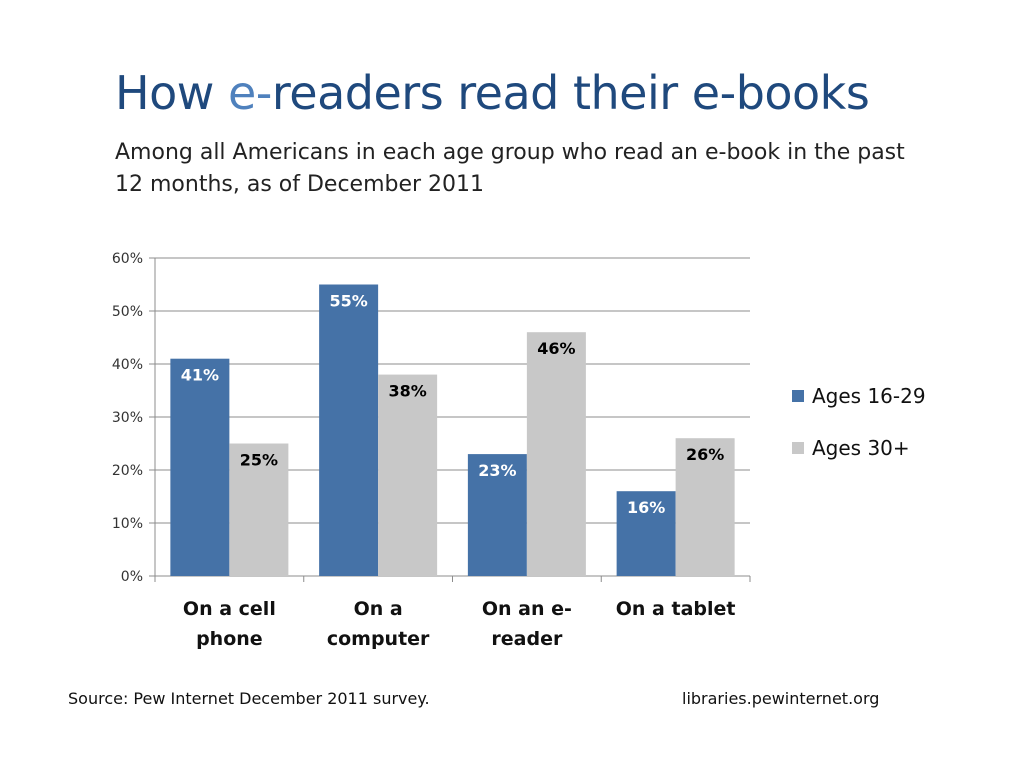  I want to click on chart-legend: Ages 16-29 Ages 30+, so click(859, 432).